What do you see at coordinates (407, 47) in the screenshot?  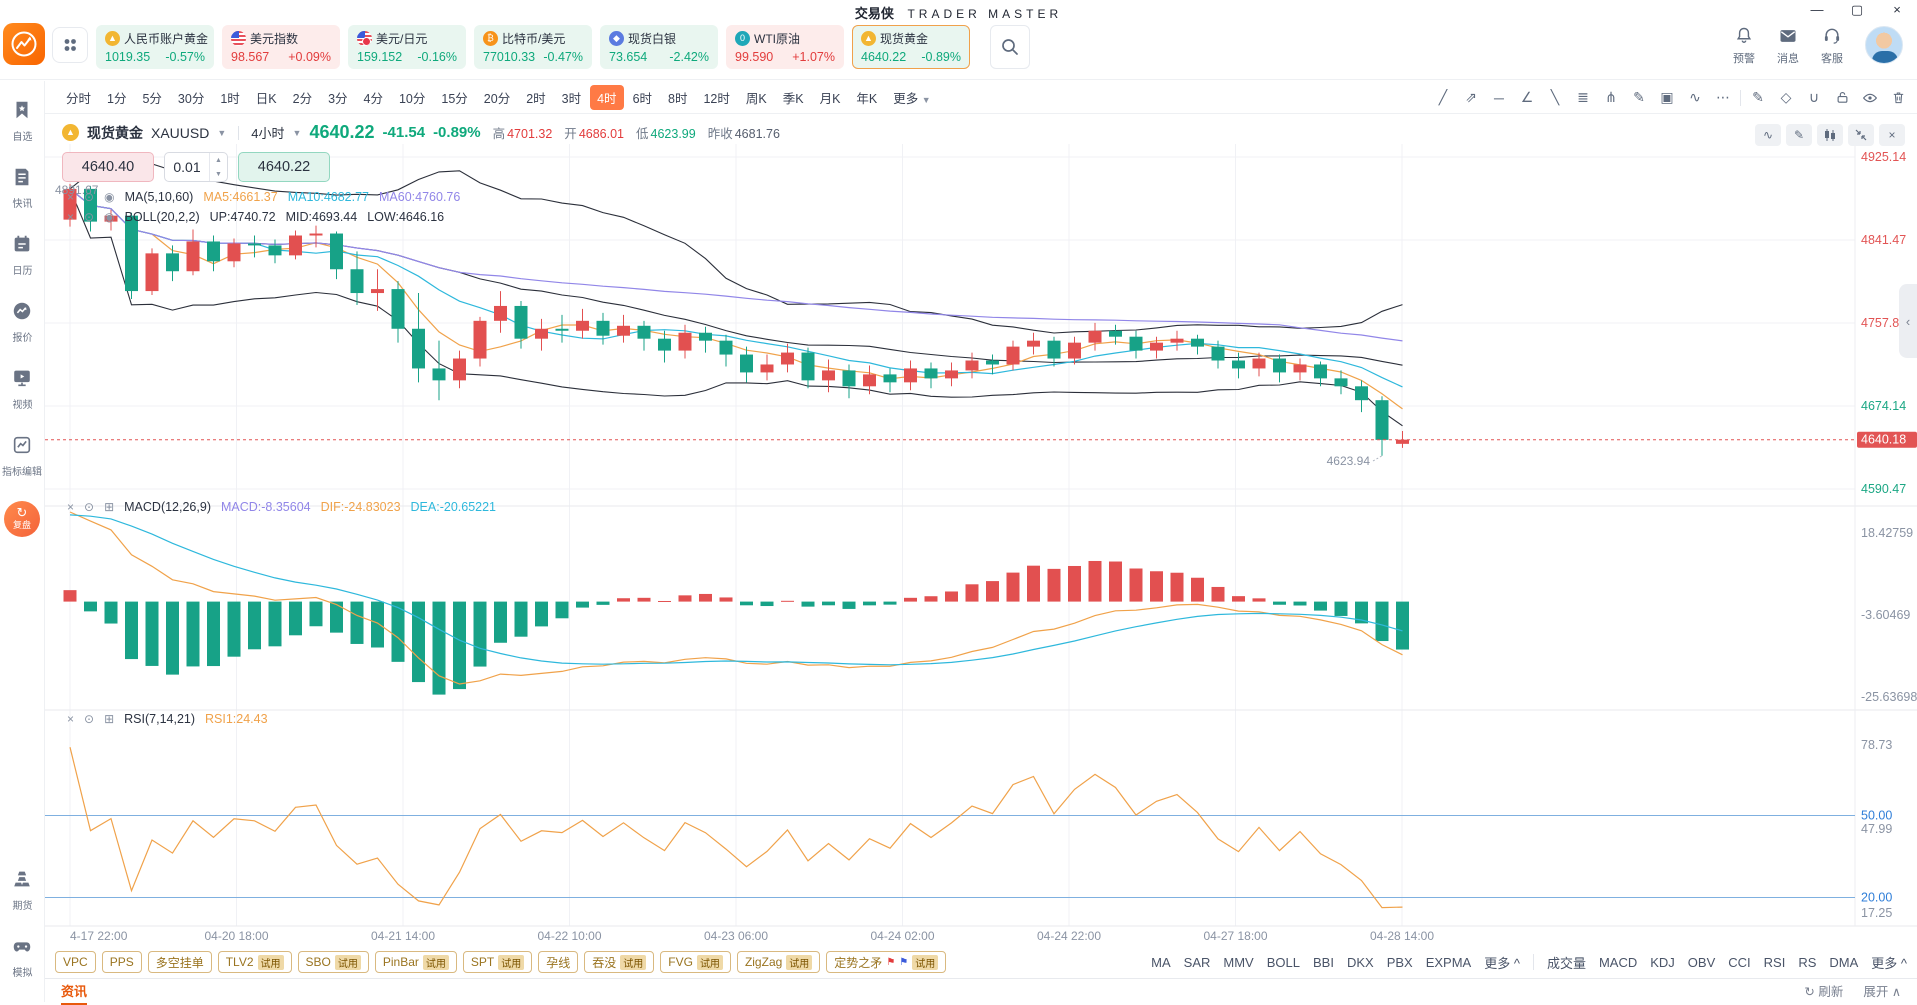 I see `ticker-card: 美元/日元 159.152 -0.16%` at bounding box center [407, 47].